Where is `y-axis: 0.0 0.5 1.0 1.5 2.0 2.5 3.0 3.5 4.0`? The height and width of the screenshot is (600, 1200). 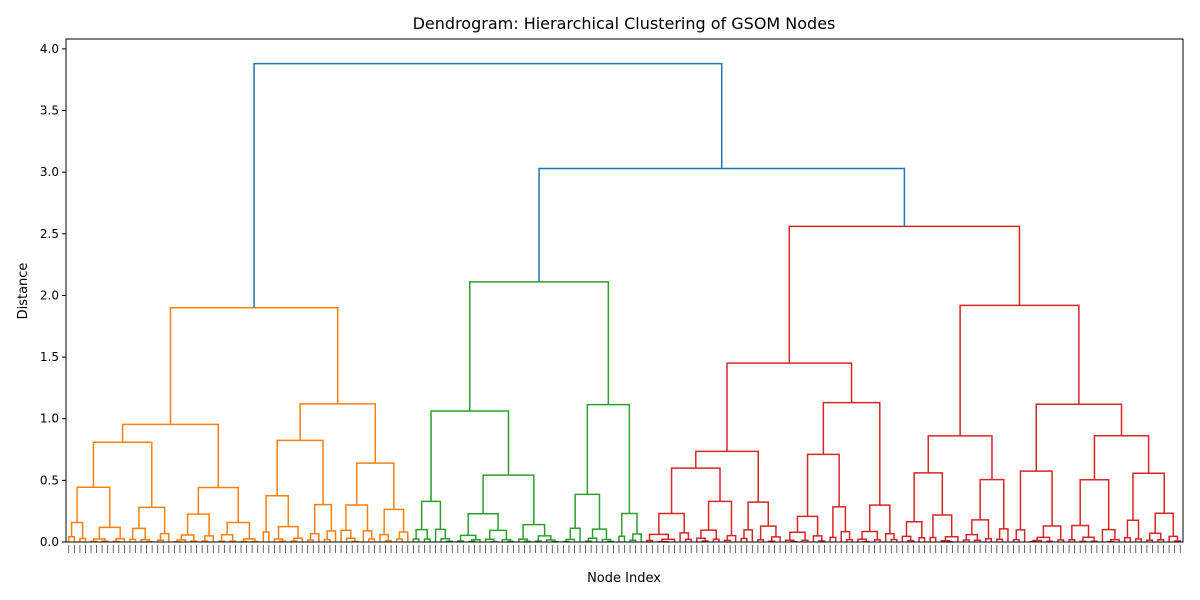
y-axis: 0.0 0.5 1.0 1.5 2.0 2.5 3.0 3.5 4.0 is located at coordinates (53, 295).